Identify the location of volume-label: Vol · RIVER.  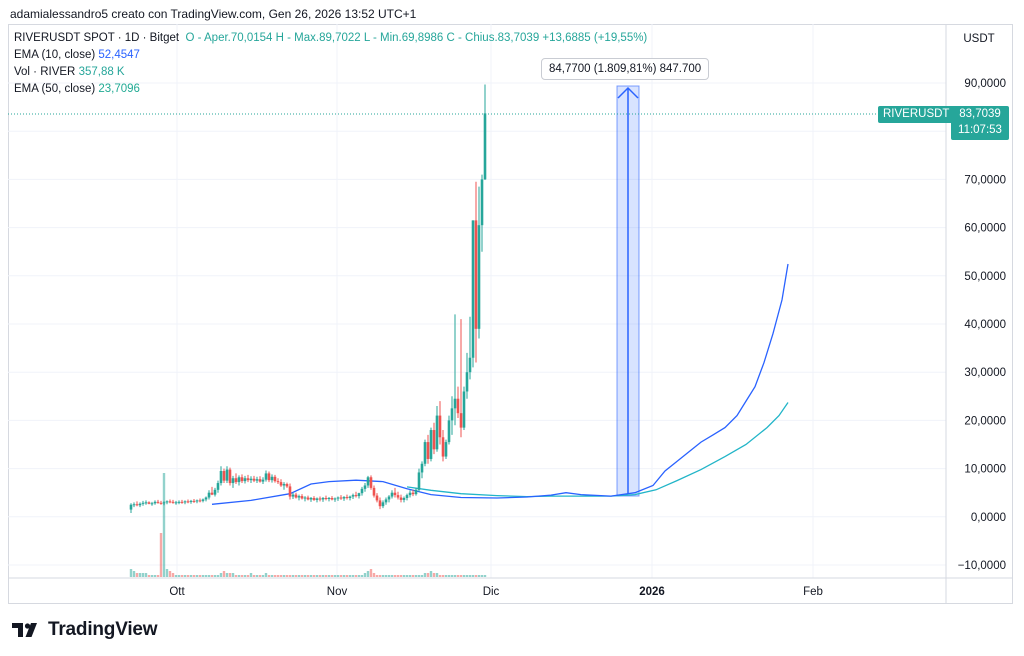
(45, 72).